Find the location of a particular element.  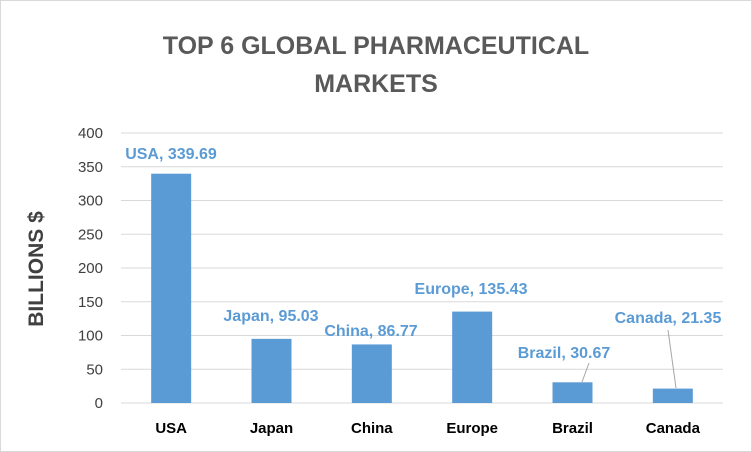

data-label: Japan, 95.03 is located at coordinates (270, 316).